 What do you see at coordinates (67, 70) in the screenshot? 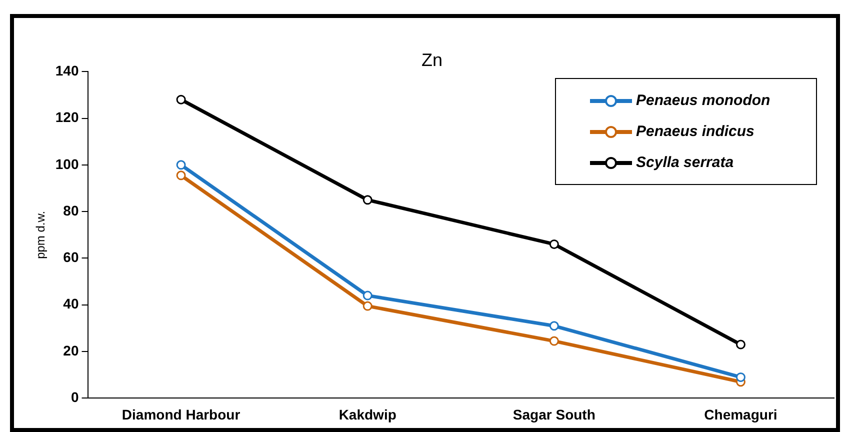
I see `y-tick-label: 140` at bounding box center [67, 70].